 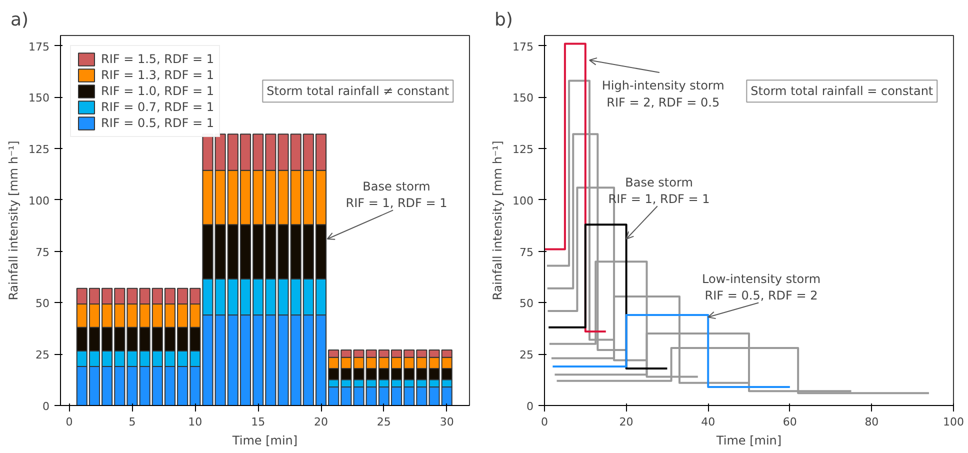 What do you see at coordinates (195, 422) in the screenshot?
I see `x-tick-label: 10` at bounding box center [195, 422].